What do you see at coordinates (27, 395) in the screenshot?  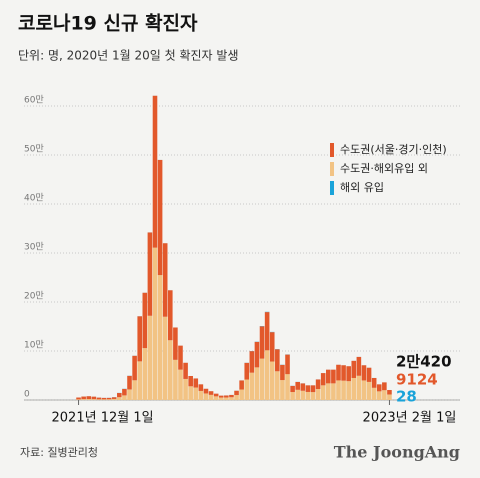 I see `y-tick-label: 0` at bounding box center [27, 395].